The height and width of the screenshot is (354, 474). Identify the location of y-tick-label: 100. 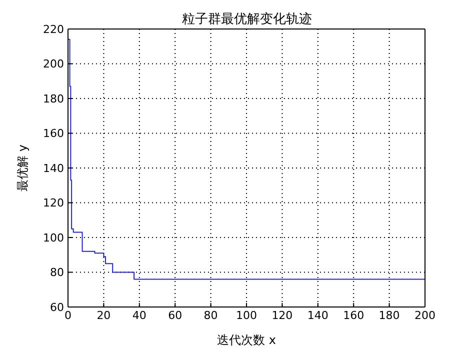
(53, 237).